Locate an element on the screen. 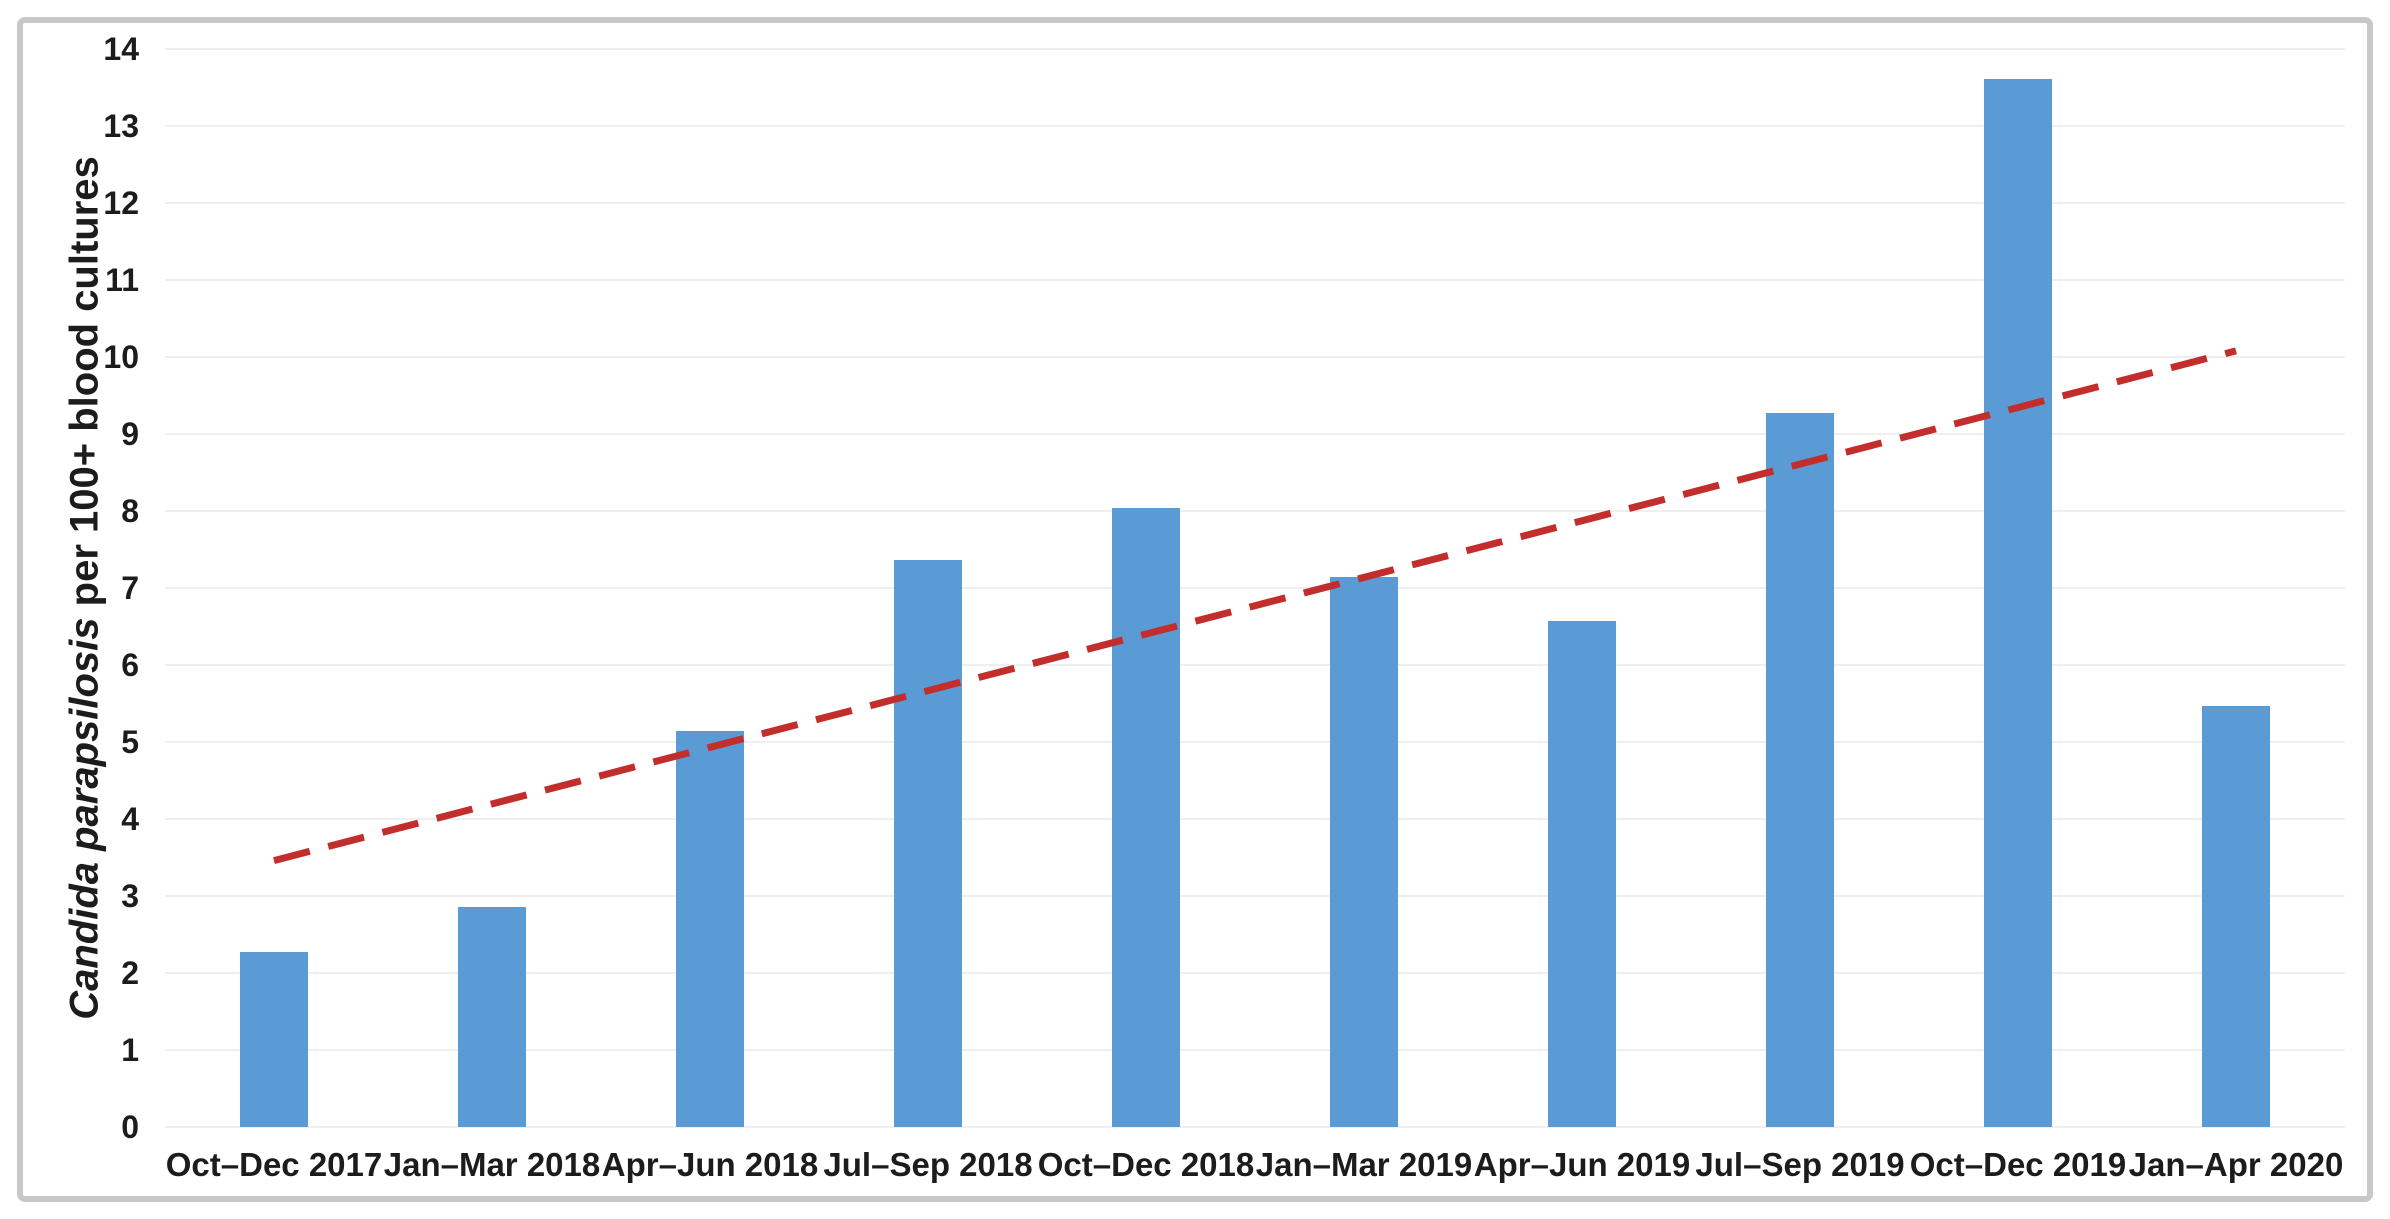 The image size is (2390, 1219). x-tick-label: Jan–Apr 2020 is located at coordinates (2236, 1164).